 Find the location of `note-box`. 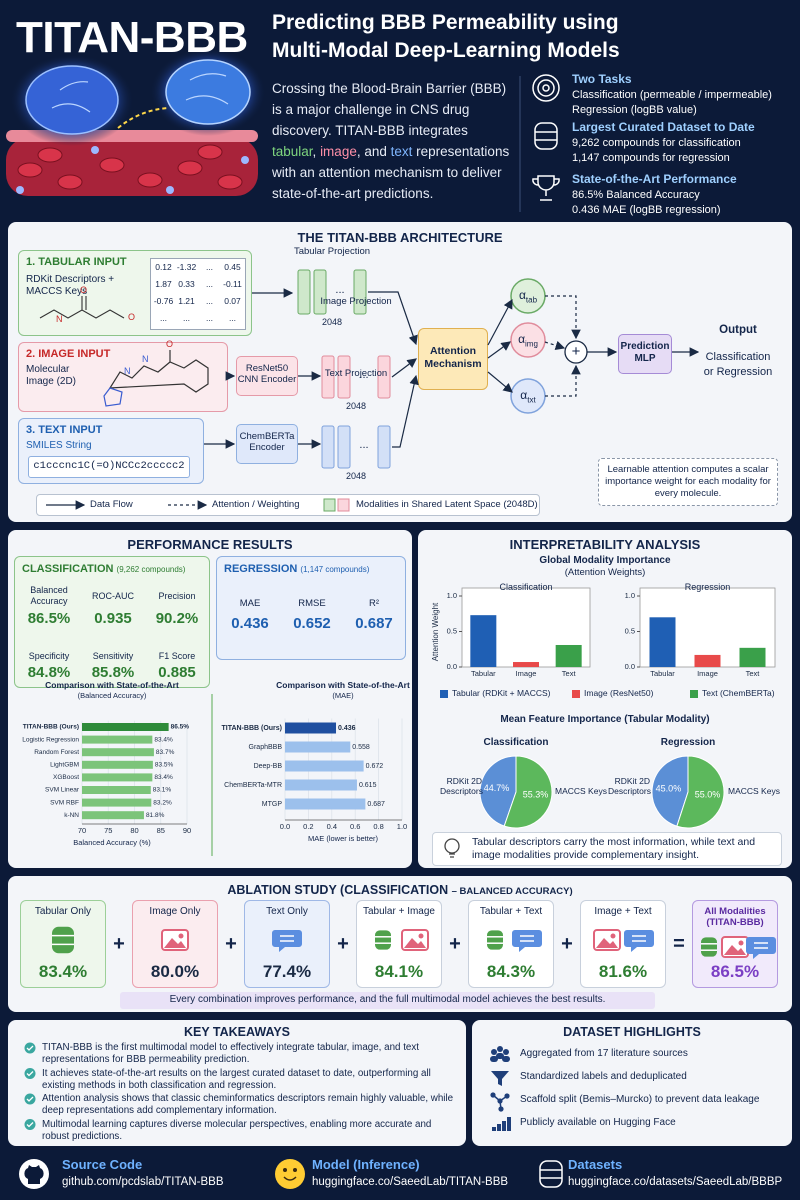

note-box is located at coordinates (607, 849).